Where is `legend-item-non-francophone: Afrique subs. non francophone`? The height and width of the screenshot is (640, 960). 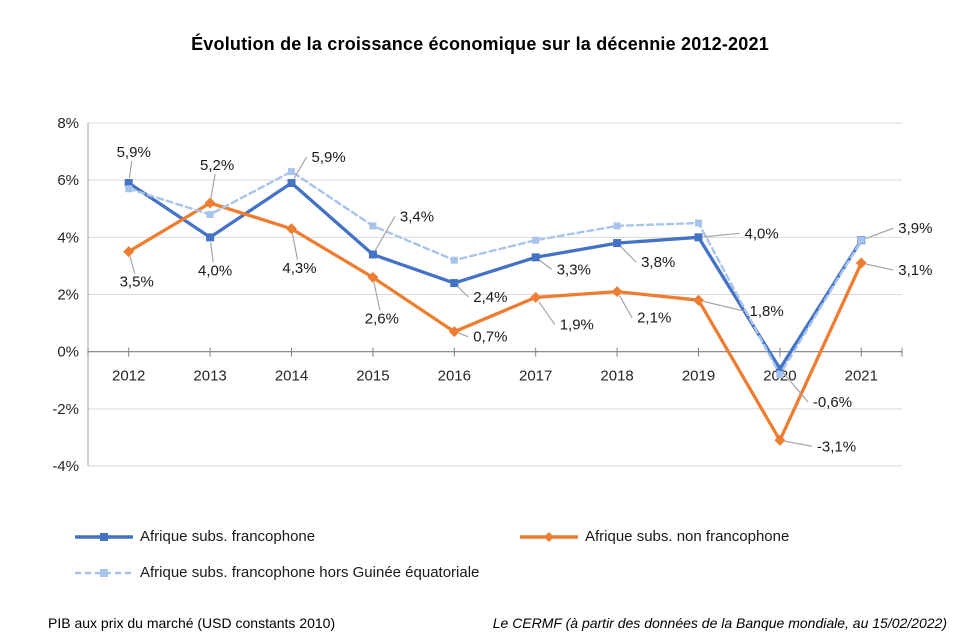 legend-item-non-francophone: Afrique subs. non francophone is located at coordinates (654, 536).